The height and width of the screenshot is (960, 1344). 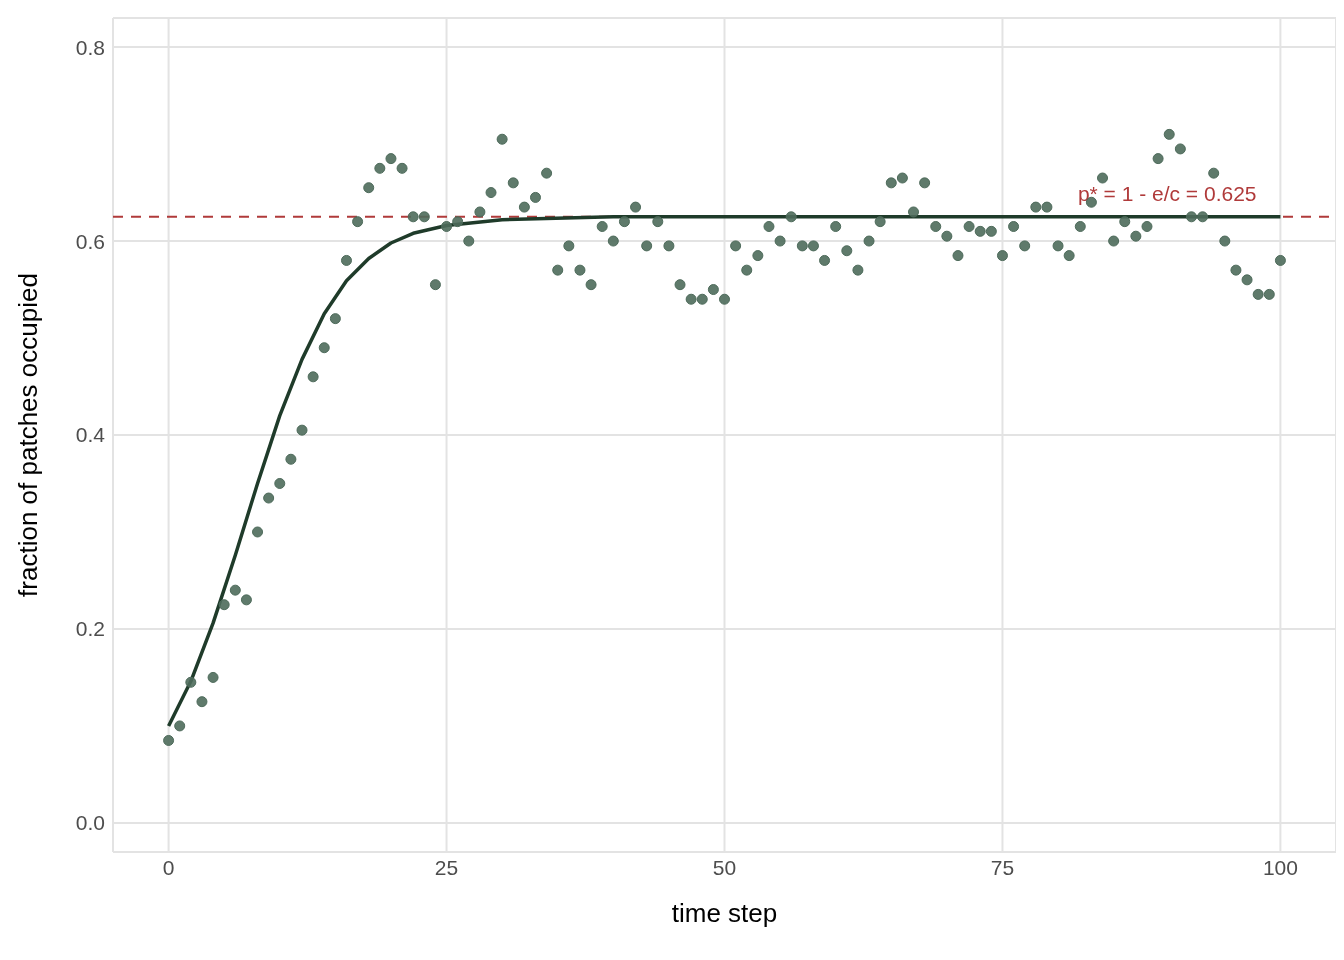 What do you see at coordinates (1167, 193) in the screenshot?
I see `ref-line-label: p* = 1 - e/c = 0.625` at bounding box center [1167, 193].